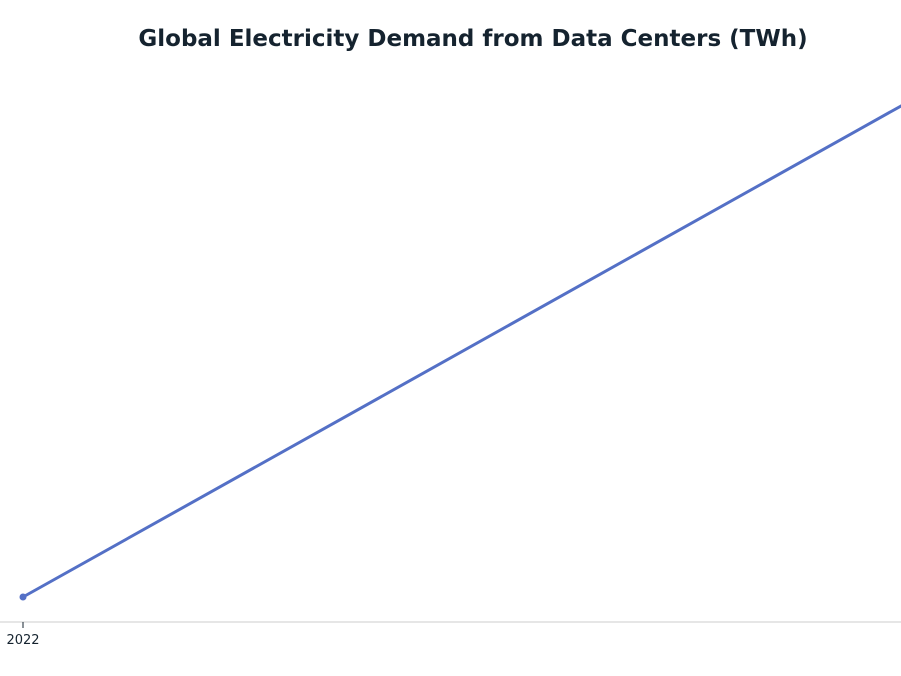 The image size is (901, 676). Describe the element at coordinates (22, 640) in the screenshot. I see `x-tick-label: 2022` at that location.